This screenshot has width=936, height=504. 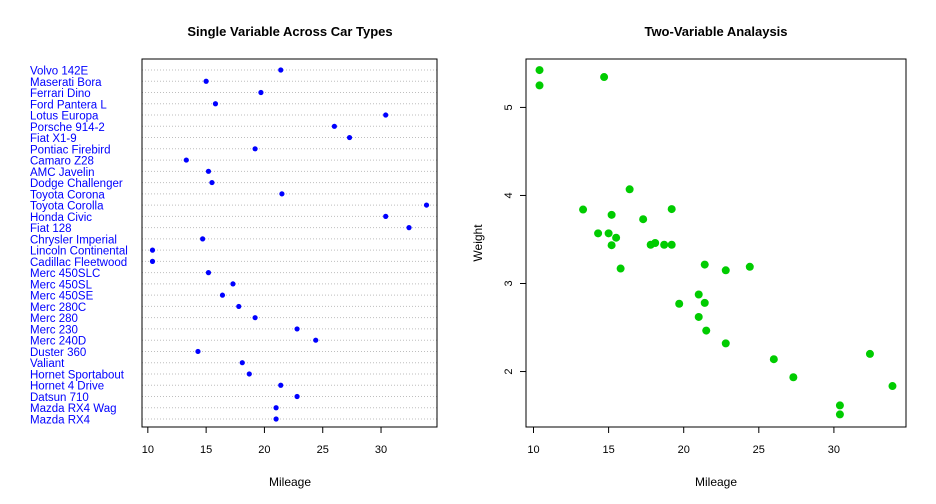 I want to click on category-label: Merc 450SLC, so click(x=65, y=274).